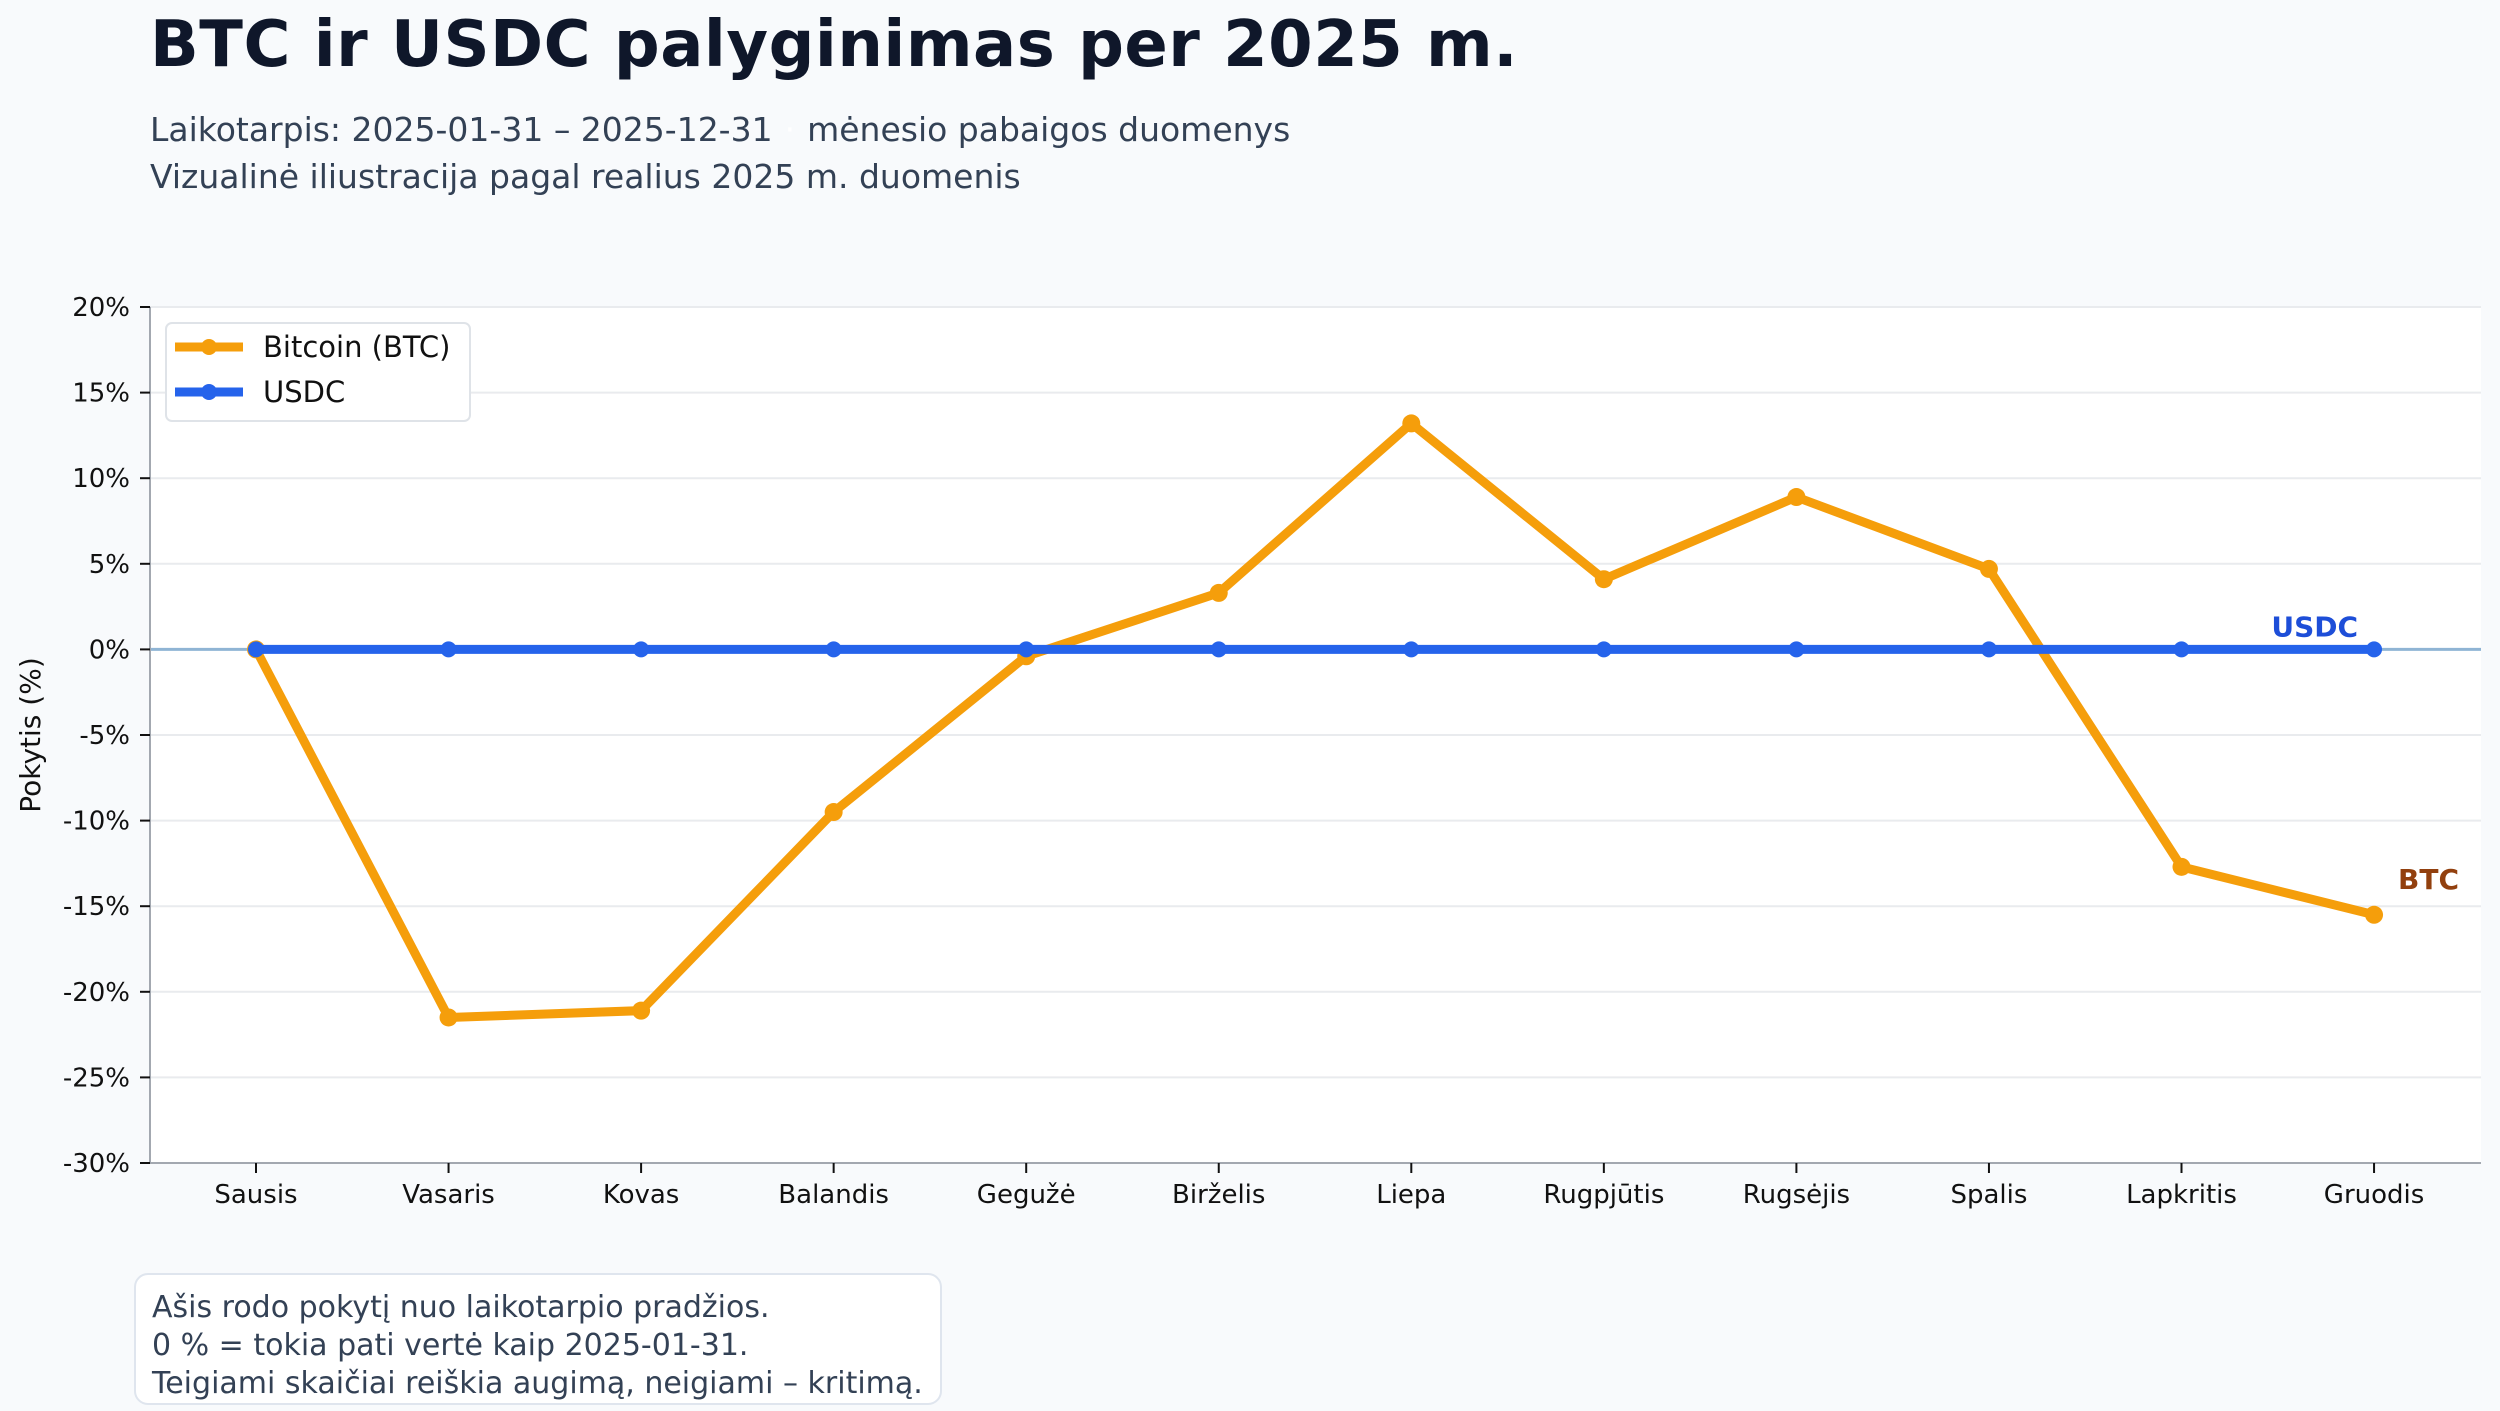 Image resolution: width=2500 pixels, height=1411 pixels. I want to click on btc-end-label: BTC, so click(2428, 879).